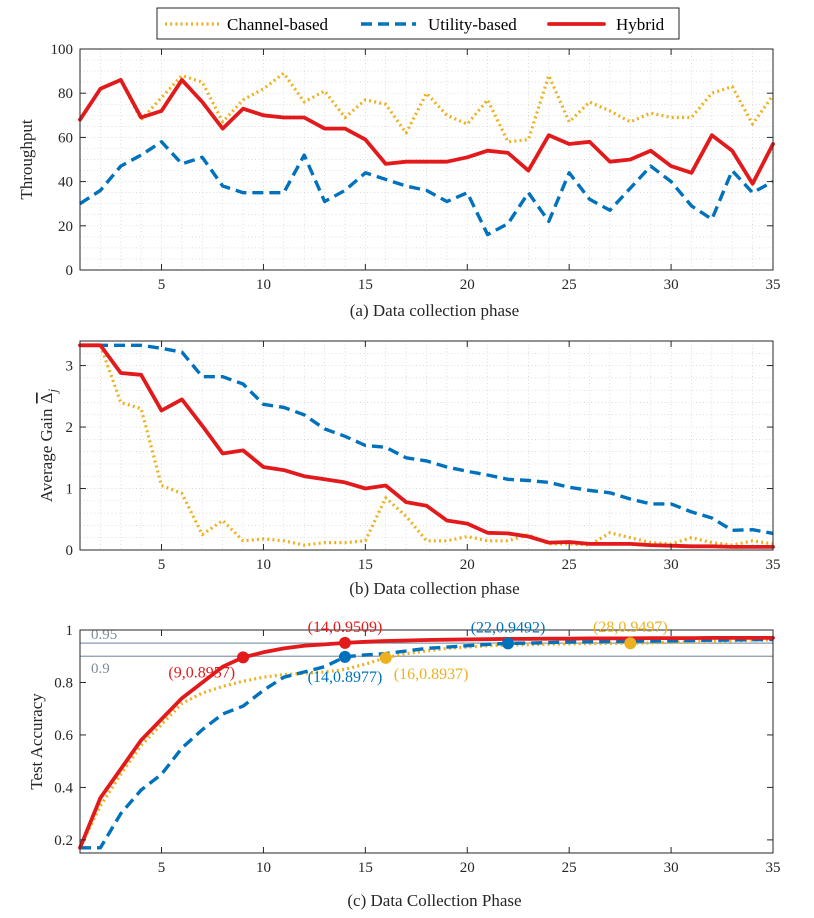  I want to click on y-axis-label: Test Accuracy, so click(36, 741).